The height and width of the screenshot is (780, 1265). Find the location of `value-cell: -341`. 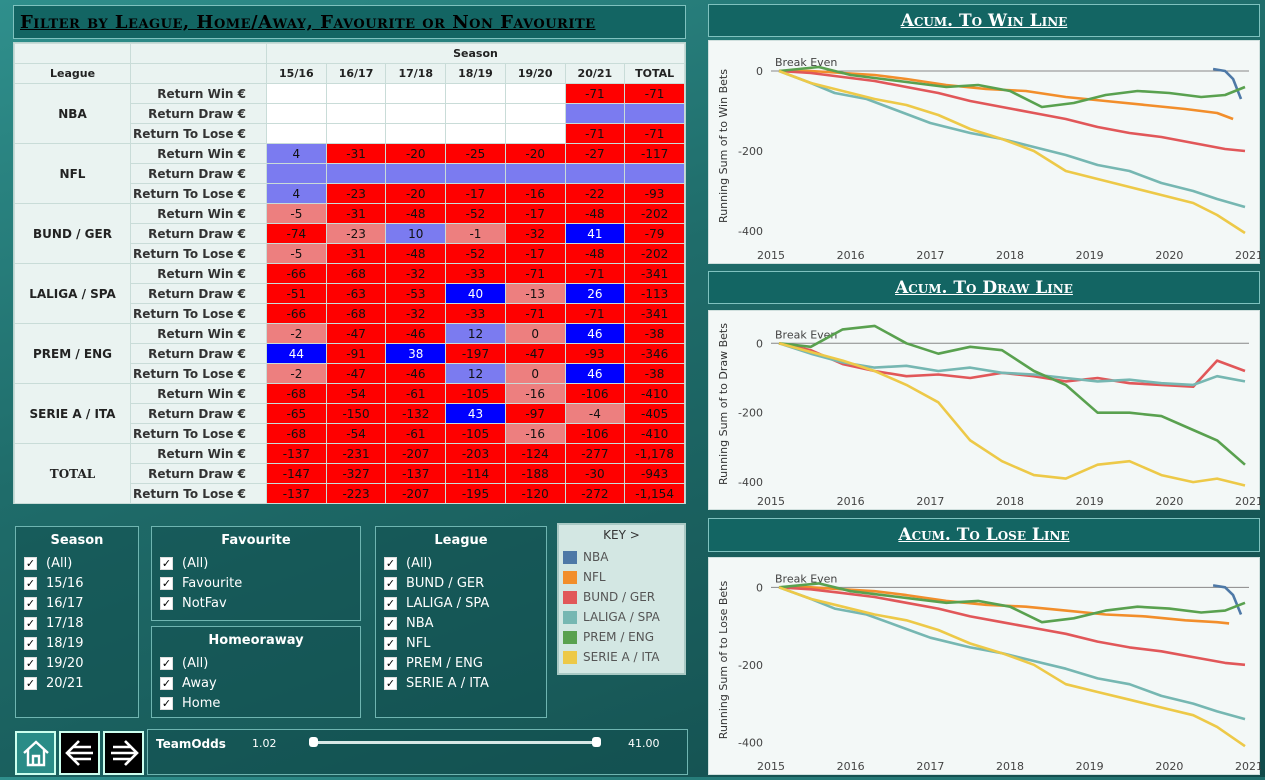

value-cell: -341 is located at coordinates (654, 273).